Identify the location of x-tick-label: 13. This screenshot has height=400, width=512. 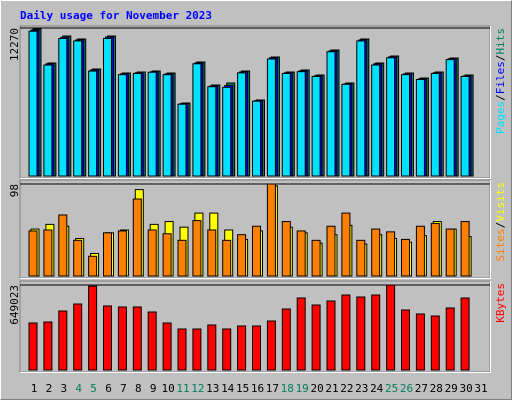
(212, 388).